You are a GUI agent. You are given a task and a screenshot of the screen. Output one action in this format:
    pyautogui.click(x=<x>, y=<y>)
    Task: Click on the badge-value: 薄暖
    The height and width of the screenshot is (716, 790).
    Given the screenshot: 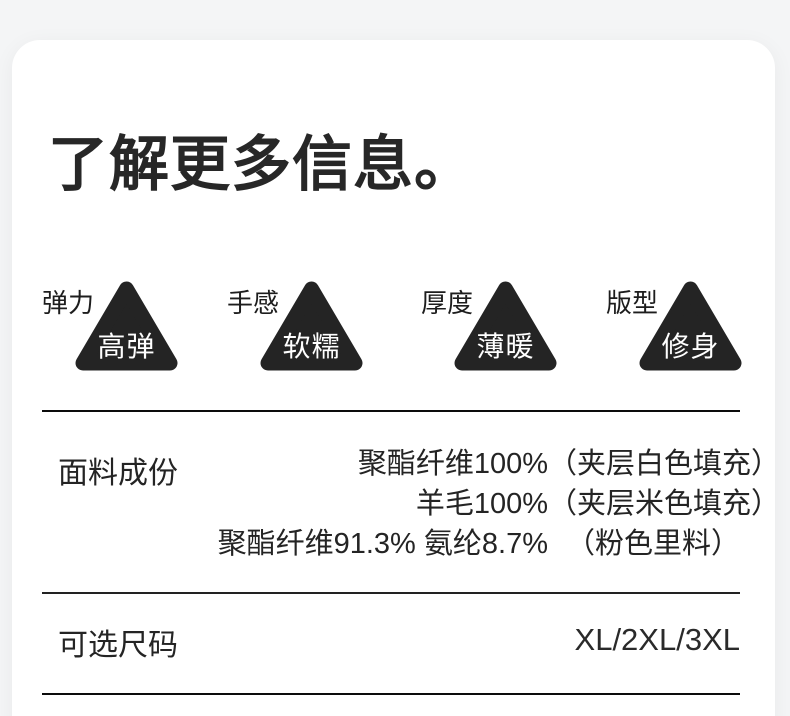 What is the action you would take?
    pyautogui.click(x=505, y=346)
    